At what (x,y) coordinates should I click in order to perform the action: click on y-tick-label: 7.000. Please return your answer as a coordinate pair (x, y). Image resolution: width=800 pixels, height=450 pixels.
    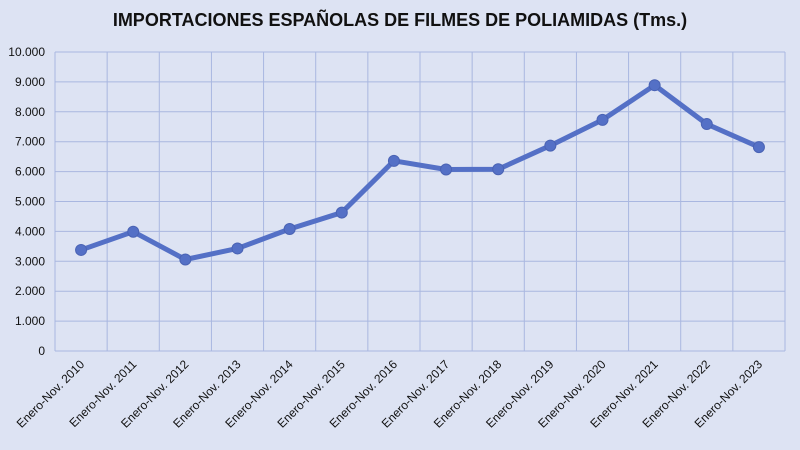
    Looking at the image, I should click on (30, 142).